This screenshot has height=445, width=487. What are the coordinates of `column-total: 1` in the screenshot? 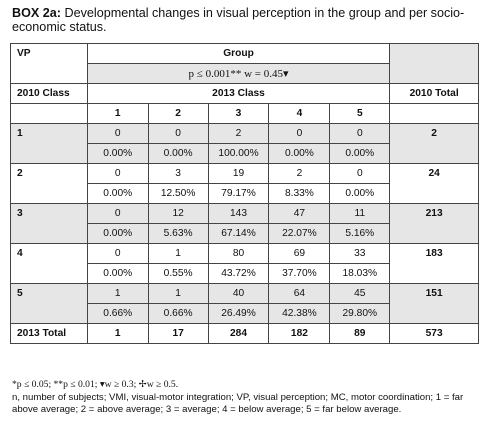 It's located at (117, 333).